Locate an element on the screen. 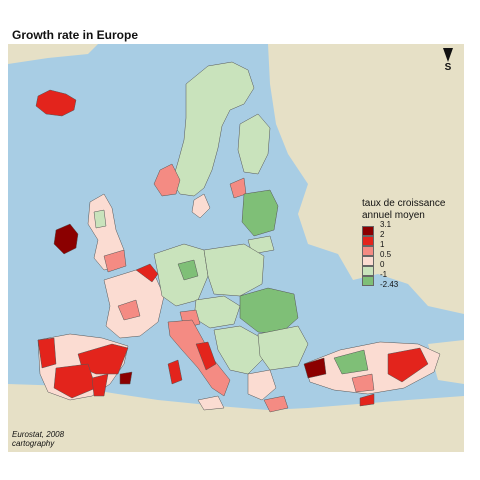 The width and height of the screenshot is (480, 480). legend-row: 0.5 is located at coordinates (412, 258).